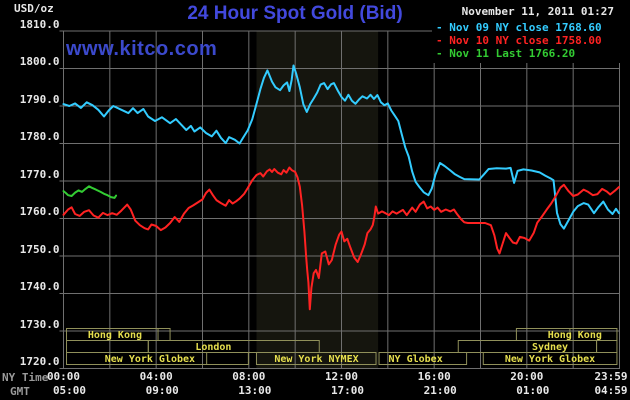  What do you see at coordinates (440, 390) in the screenshot?
I see `x-tick-label-gmt: 21:00` at bounding box center [440, 390].